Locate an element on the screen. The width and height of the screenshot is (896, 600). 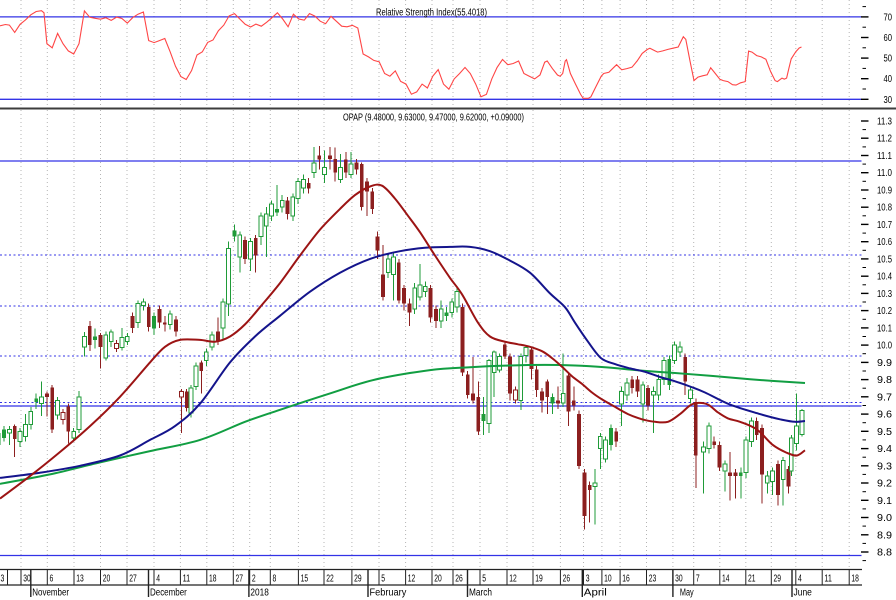
svg-text: 11.0 is located at coordinates (884, 173).